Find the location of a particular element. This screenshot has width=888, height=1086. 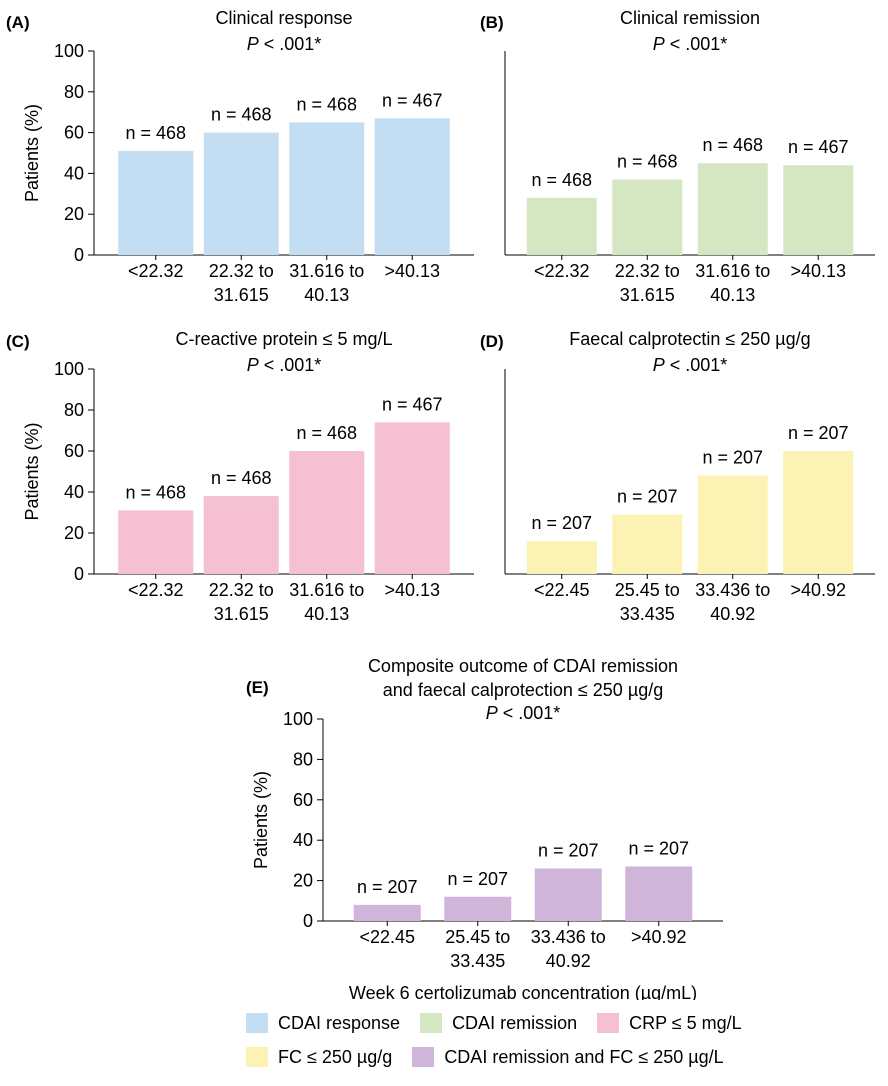

y-axis-label: Patients (%) is located at coordinates (32, 471).